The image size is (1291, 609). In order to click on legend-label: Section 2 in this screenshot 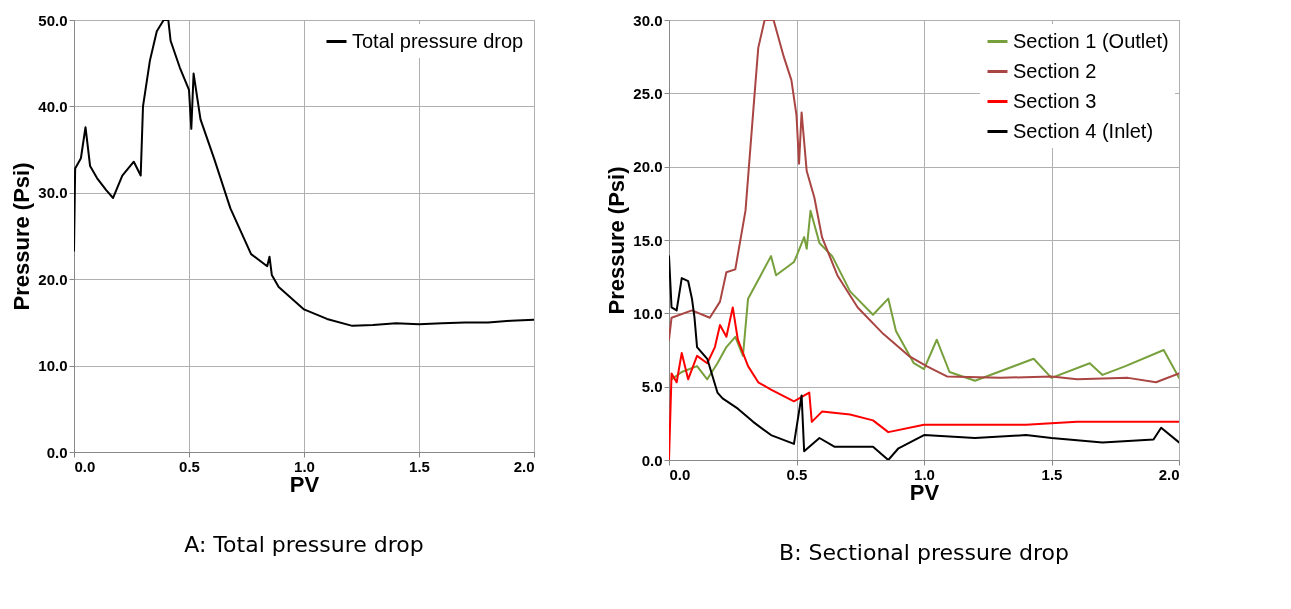, I will do `click(1055, 70)`.